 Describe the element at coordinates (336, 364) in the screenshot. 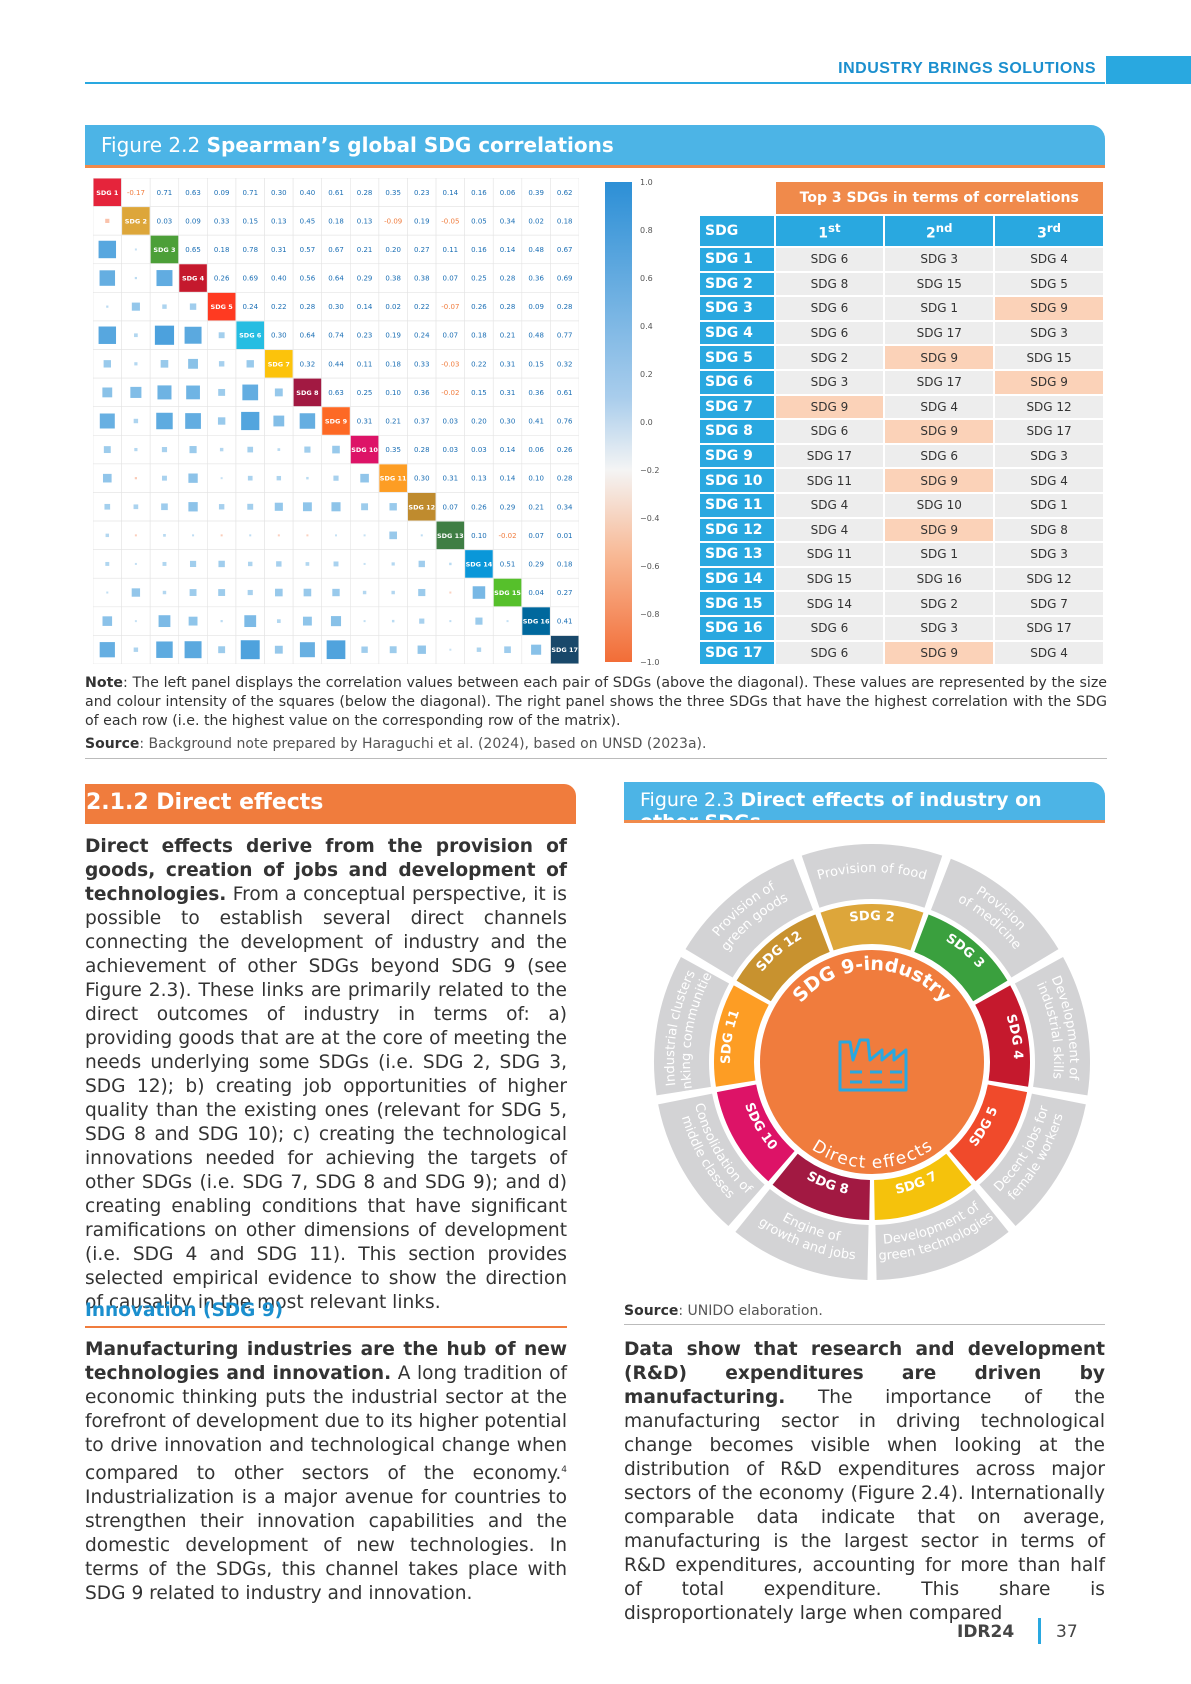

I see `matrix-cell: 0.44` at that location.